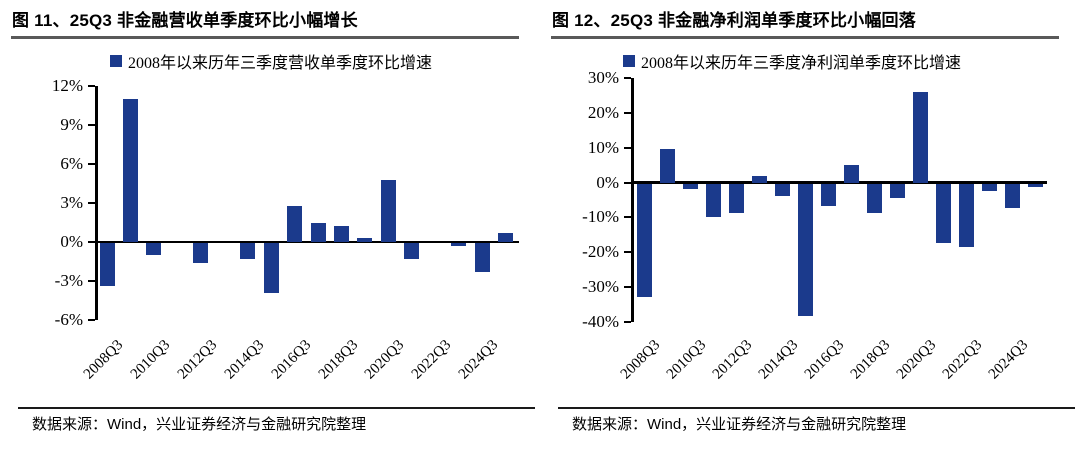 This screenshot has width=1080, height=451. Describe the element at coordinates (966, 215) in the screenshot. I see `bar-2022Q3` at that location.